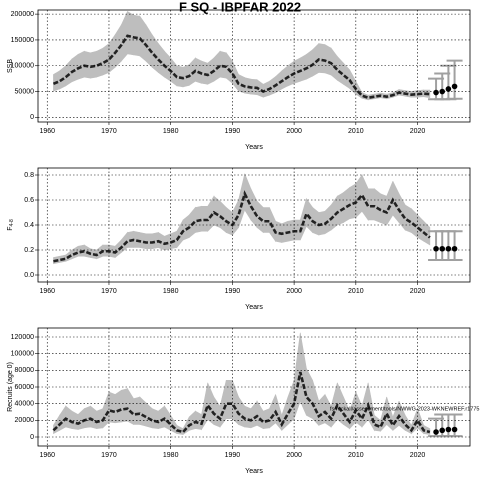 Image resolution: width=480 pixels, height=480 pixels. I want to click on y-axis-label: SSB, so click(10, 66).